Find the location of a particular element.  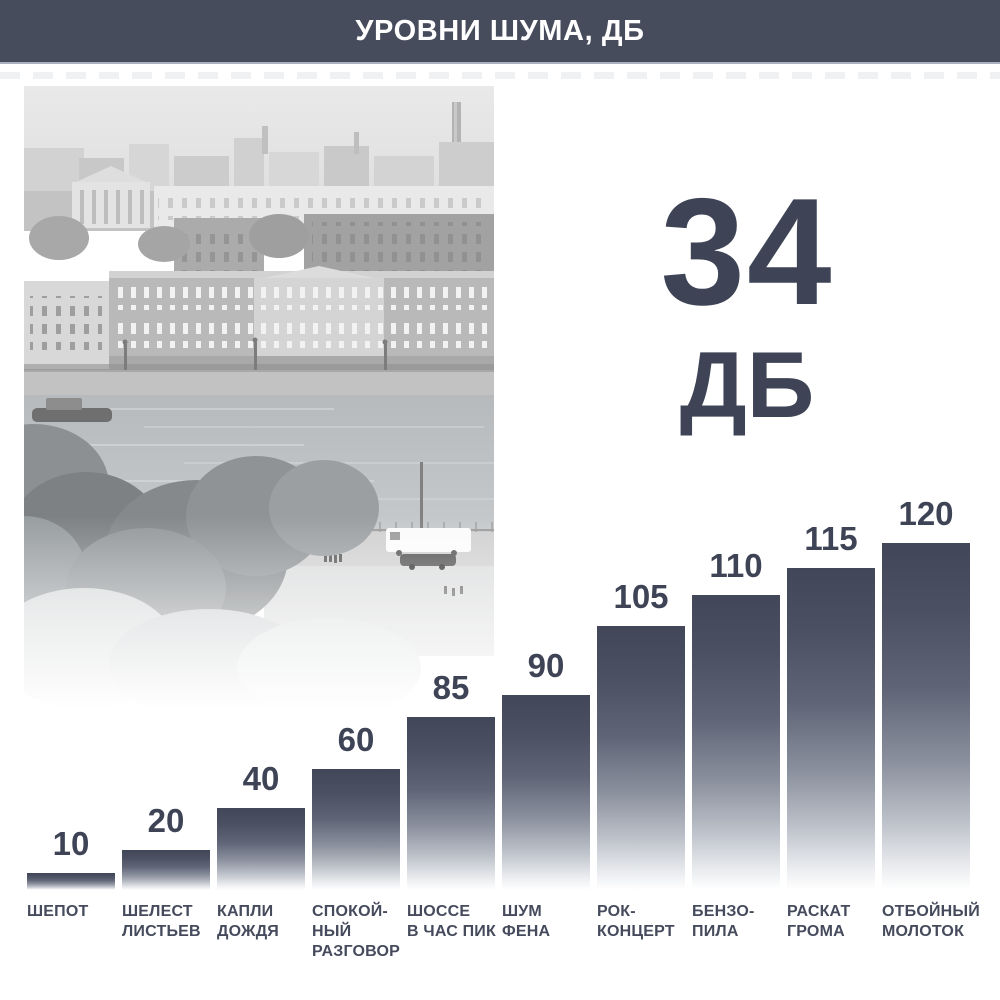

bar-column: 90 is located at coordinates (546, 768).